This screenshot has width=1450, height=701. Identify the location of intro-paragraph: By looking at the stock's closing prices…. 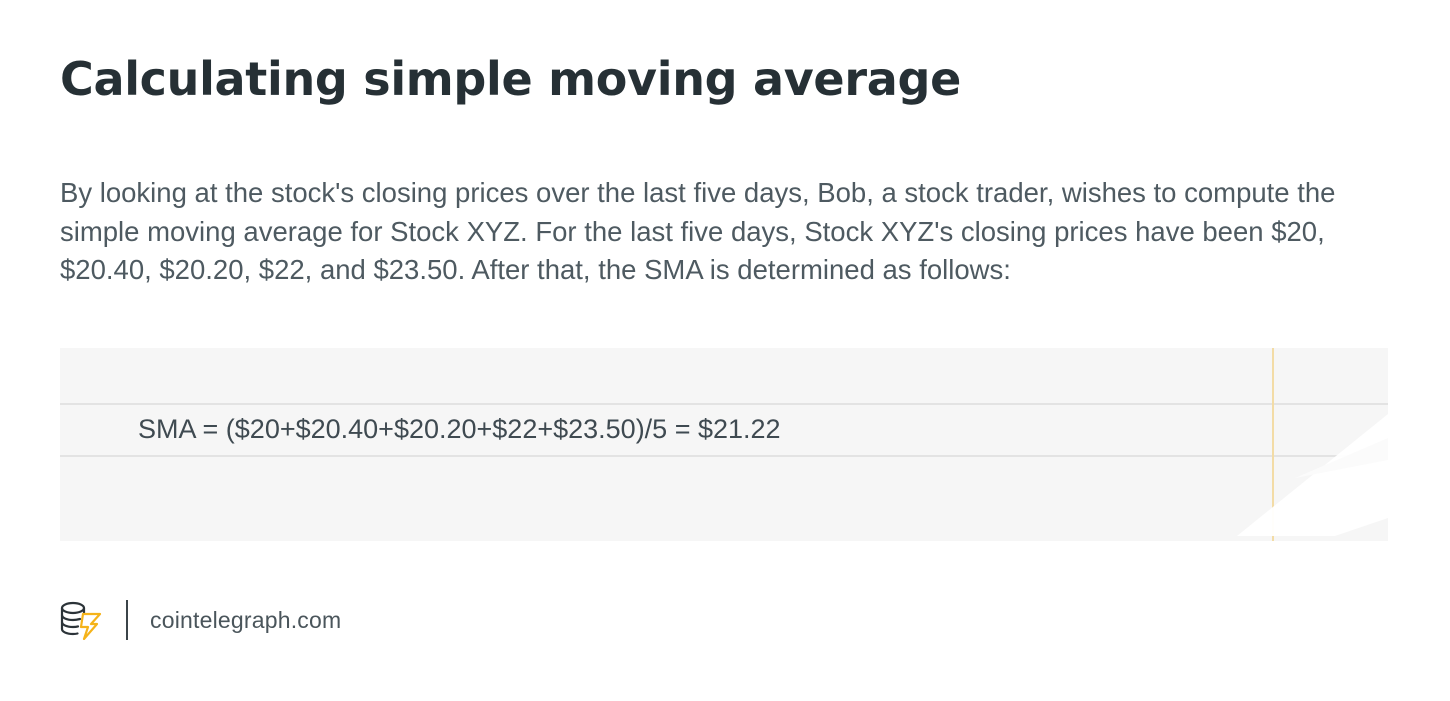
(698, 231).